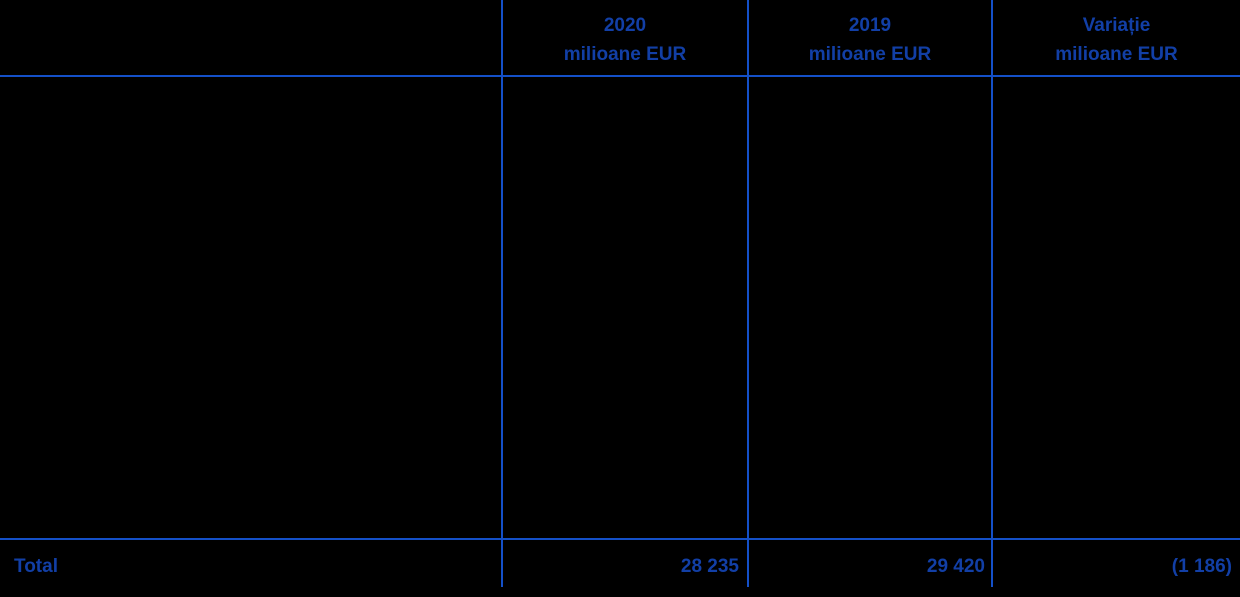 This screenshot has width=1240, height=597. What do you see at coordinates (36, 566) in the screenshot?
I see `total-row-label: Total` at bounding box center [36, 566].